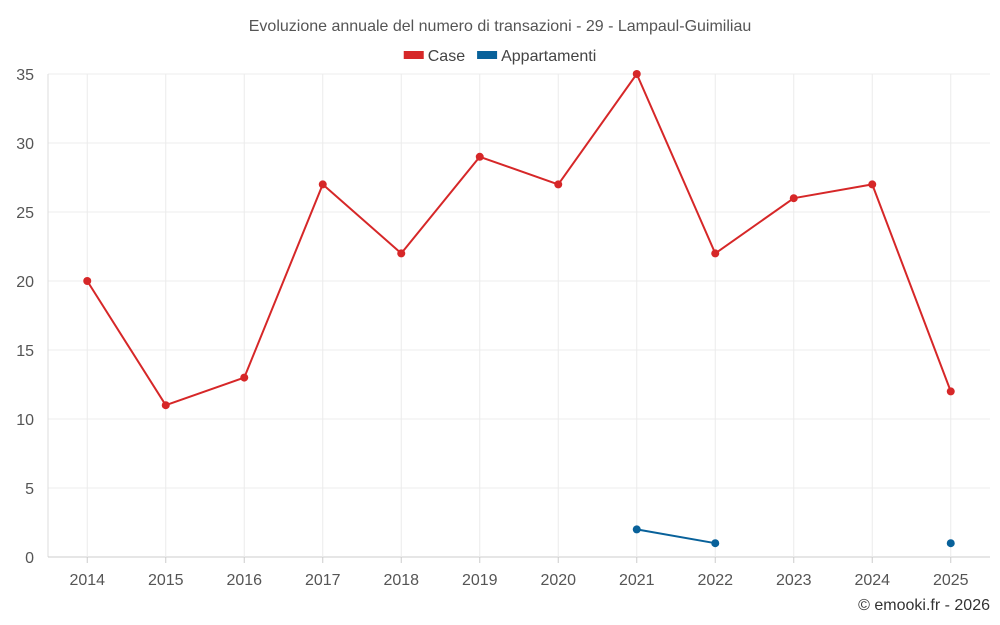 The width and height of the screenshot is (1000, 625). I want to click on x-tick-label: 2025, so click(951, 580).